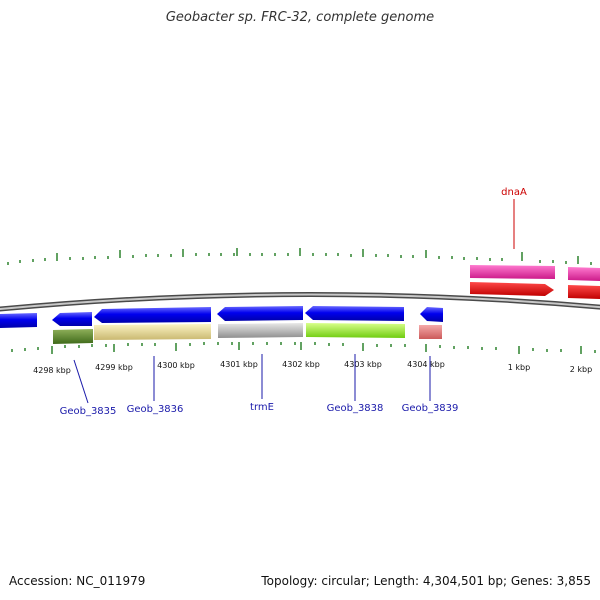 This screenshot has height=600, width=600. Describe the element at coordinates (512, 289) in the screenshot. I see `gene-dnaA` at that location.